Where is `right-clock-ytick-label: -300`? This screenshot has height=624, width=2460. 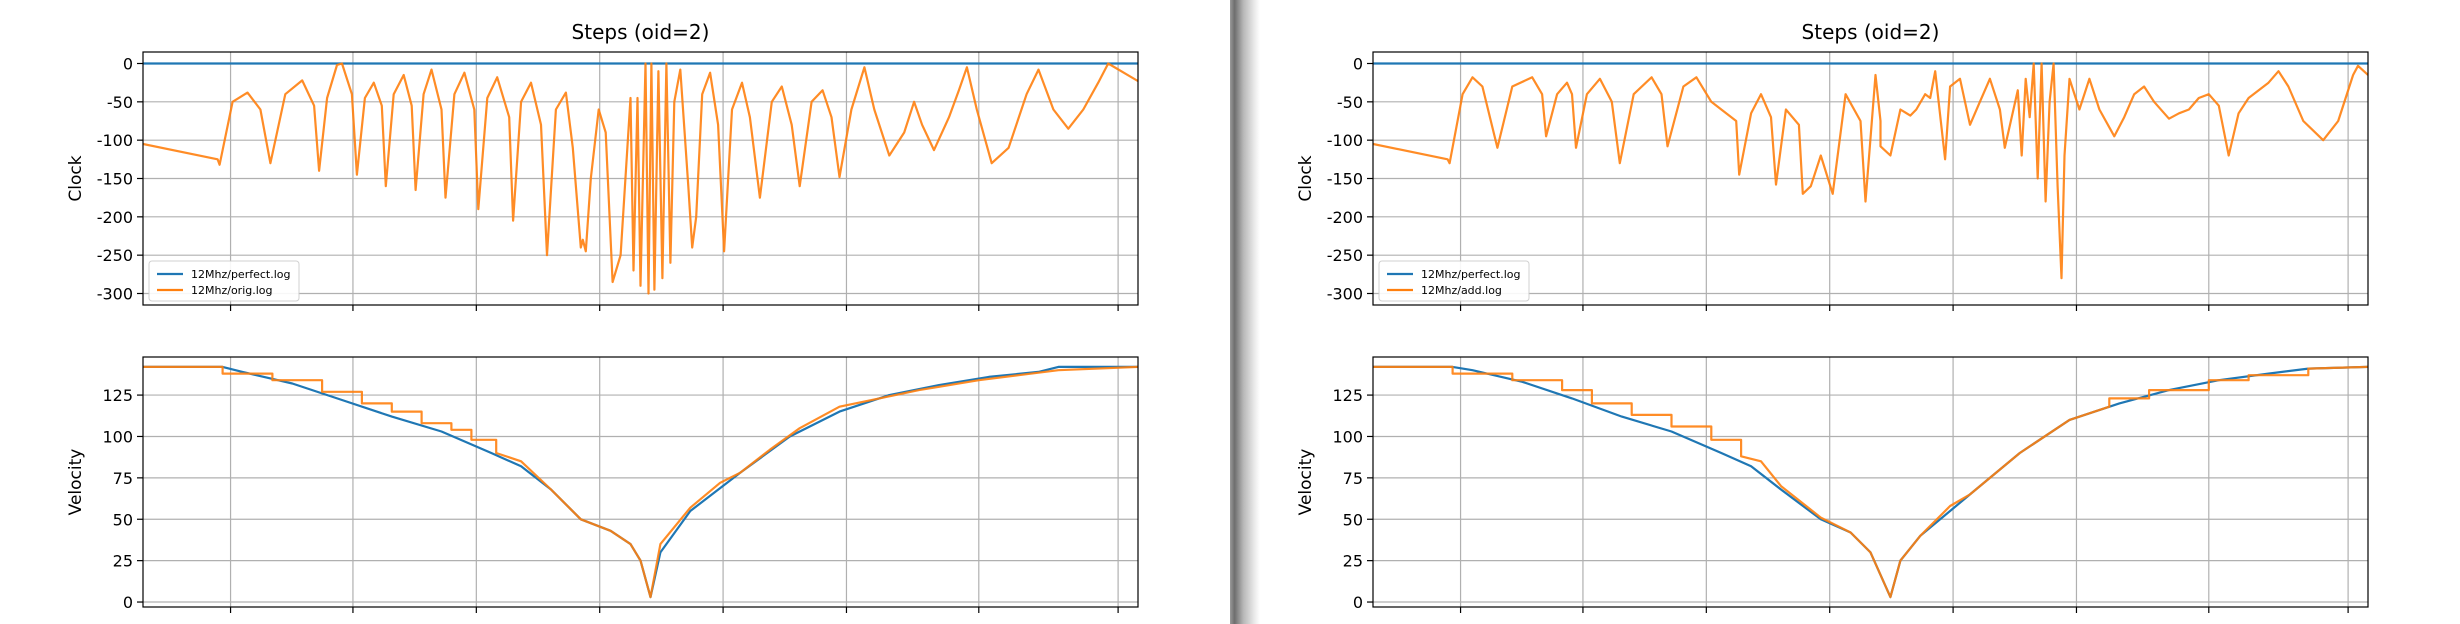 right-clock-ytick-label: -300 is located at coordinates (1345, 294).